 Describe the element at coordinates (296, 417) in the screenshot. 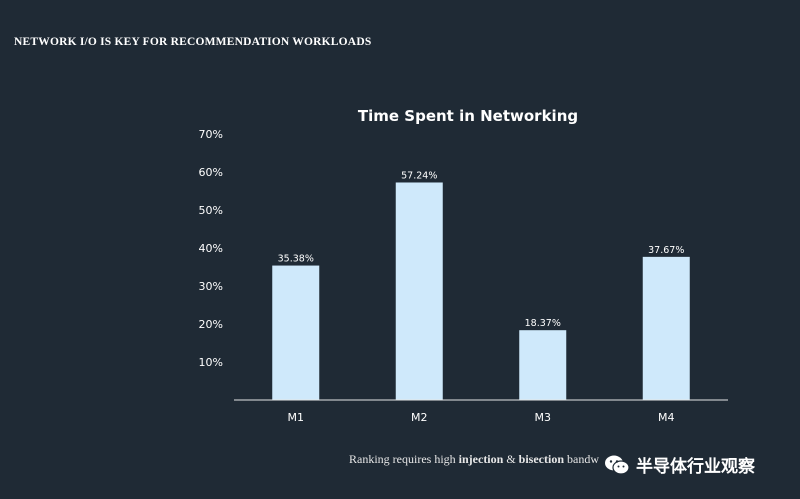

I see `x-tick-label: M1` at that location.